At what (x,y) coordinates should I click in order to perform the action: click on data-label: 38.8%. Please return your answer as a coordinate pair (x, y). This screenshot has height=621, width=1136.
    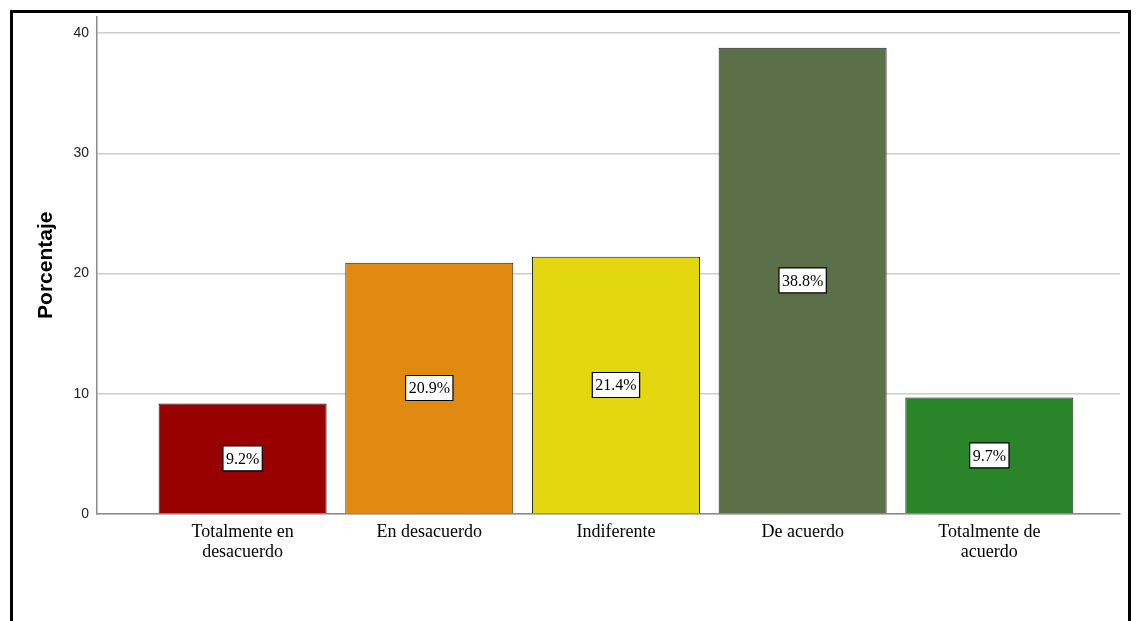
    Looking at the image, I should click on (802, 280).